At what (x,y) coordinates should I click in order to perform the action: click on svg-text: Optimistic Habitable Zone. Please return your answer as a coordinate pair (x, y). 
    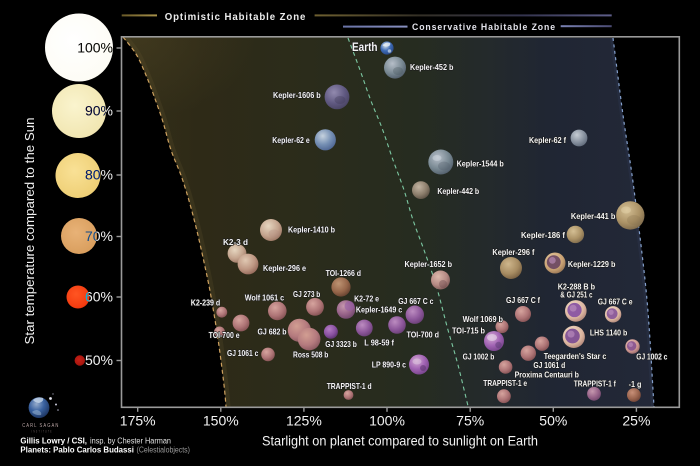
    Looking at the image, I should click on (236, 17).